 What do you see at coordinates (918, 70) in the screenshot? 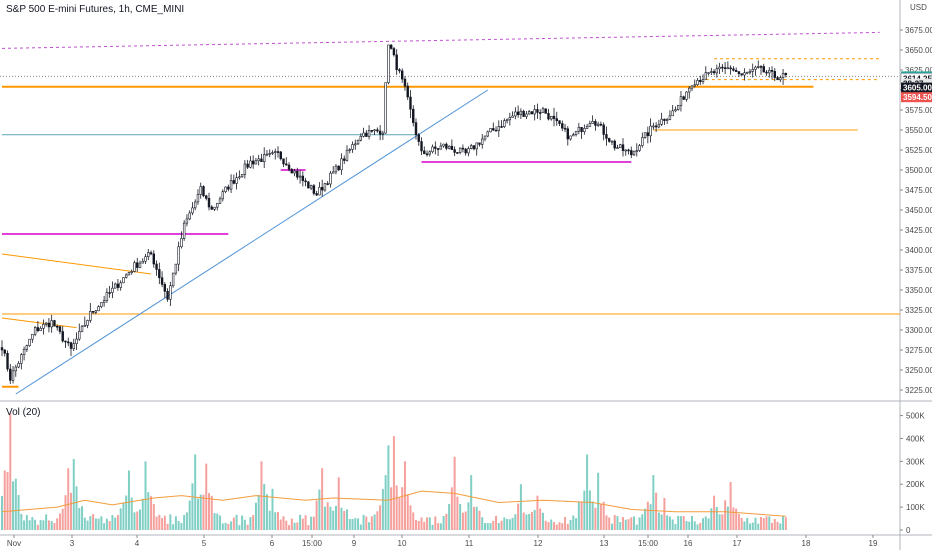
I see `price-tick-label: 3625.00` at bounding box center [918, 70].